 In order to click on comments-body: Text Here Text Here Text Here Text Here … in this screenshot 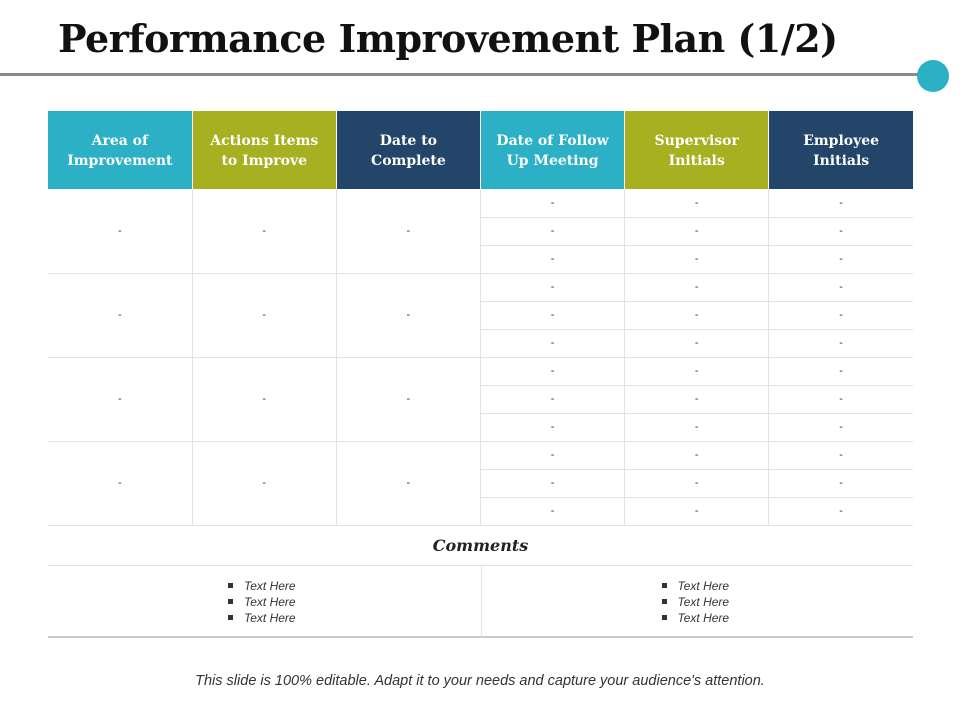, I will do `click(480, 601)`.